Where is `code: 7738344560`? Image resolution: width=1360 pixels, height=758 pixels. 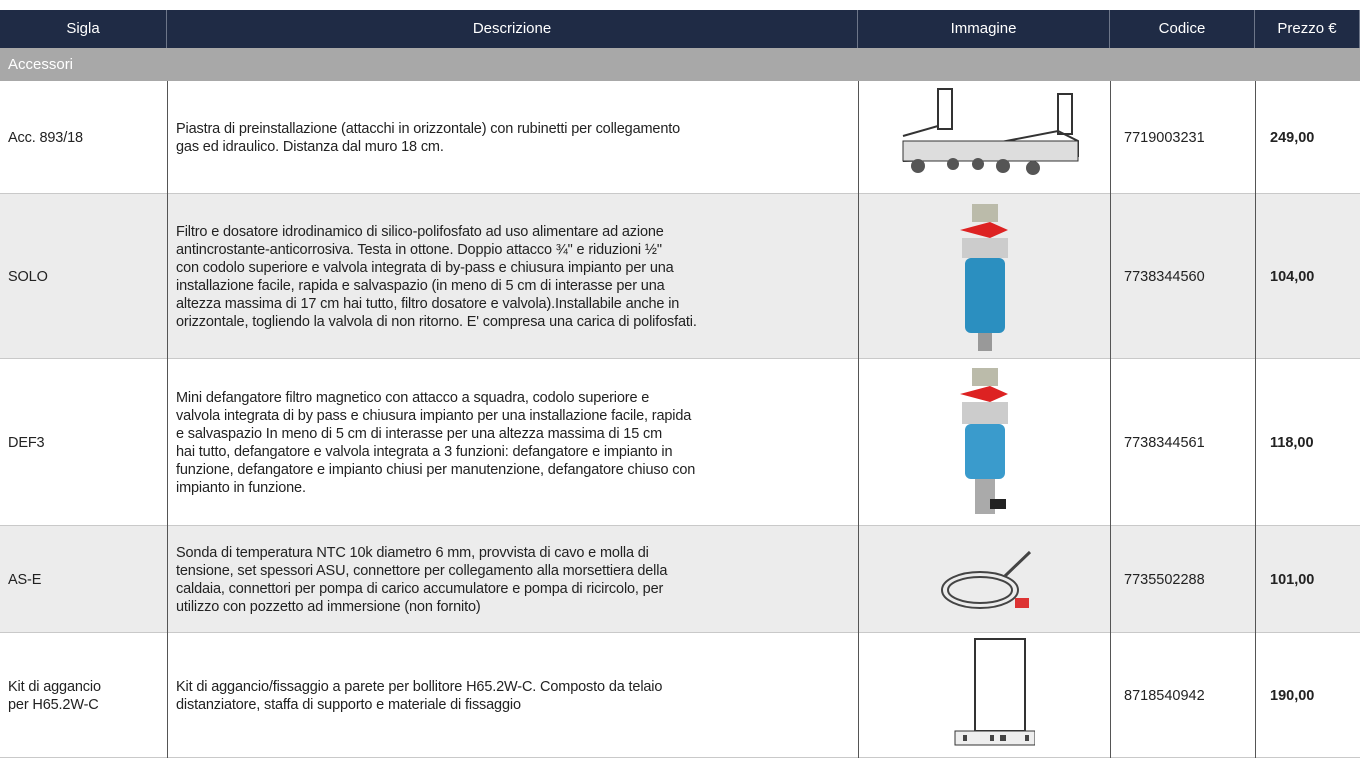
code: 7738344560 is located at coordinates (1164, 276).